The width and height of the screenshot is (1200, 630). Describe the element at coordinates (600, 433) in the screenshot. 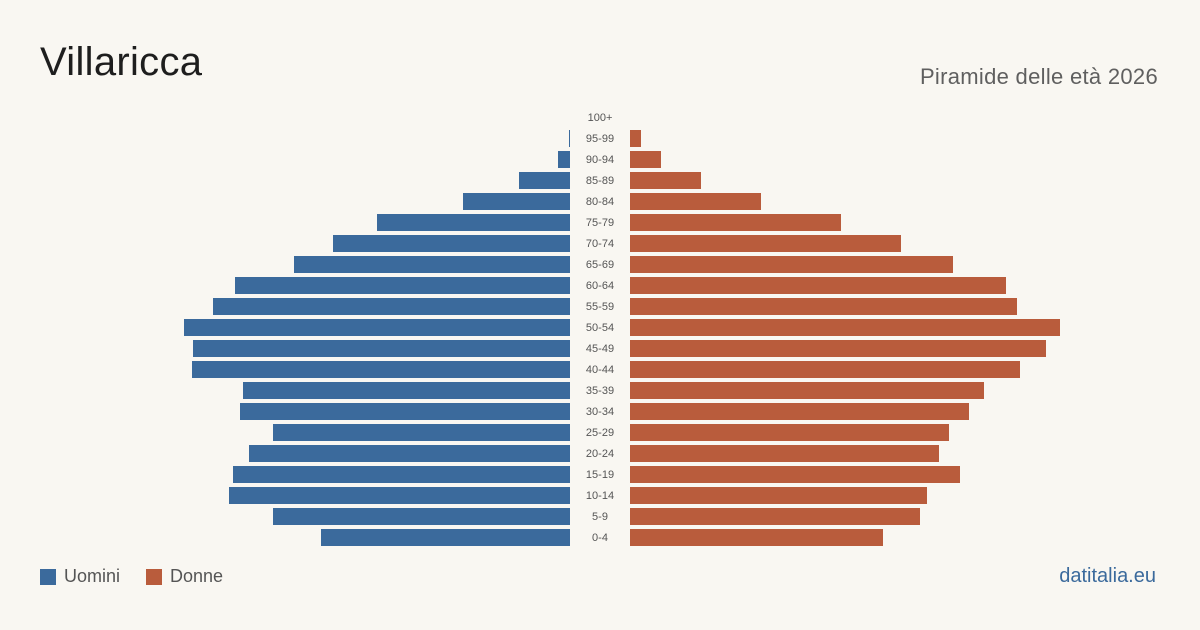

I see `age-group-label: 25-29` at that location.